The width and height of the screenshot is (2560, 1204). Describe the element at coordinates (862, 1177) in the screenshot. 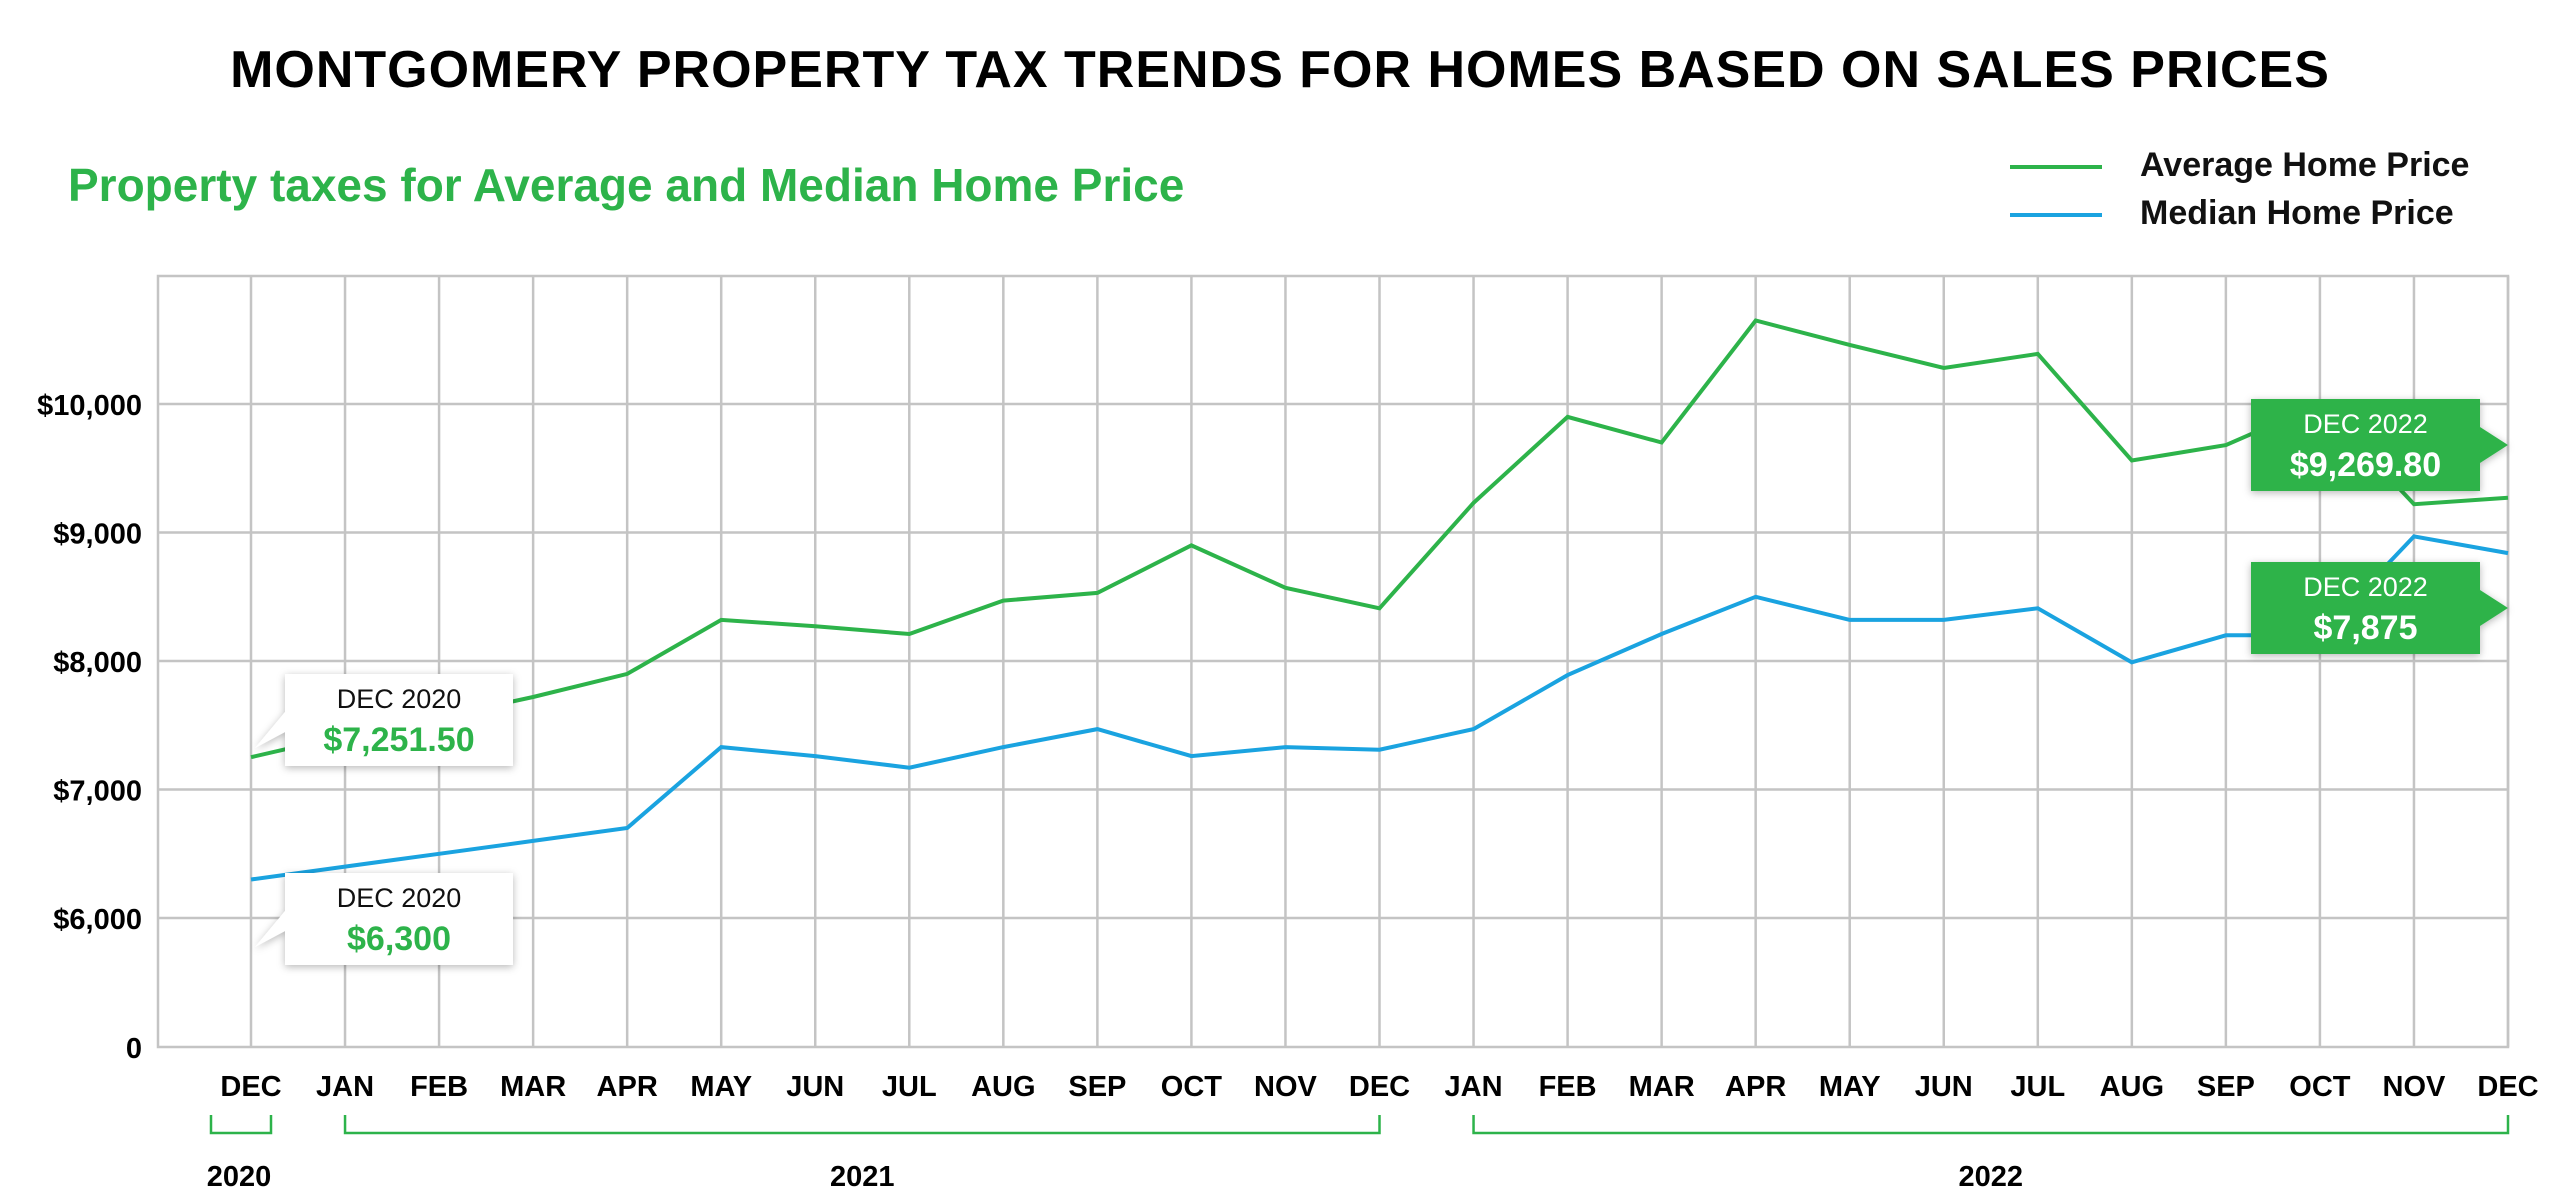

I see `year-label: 2021` at that location.